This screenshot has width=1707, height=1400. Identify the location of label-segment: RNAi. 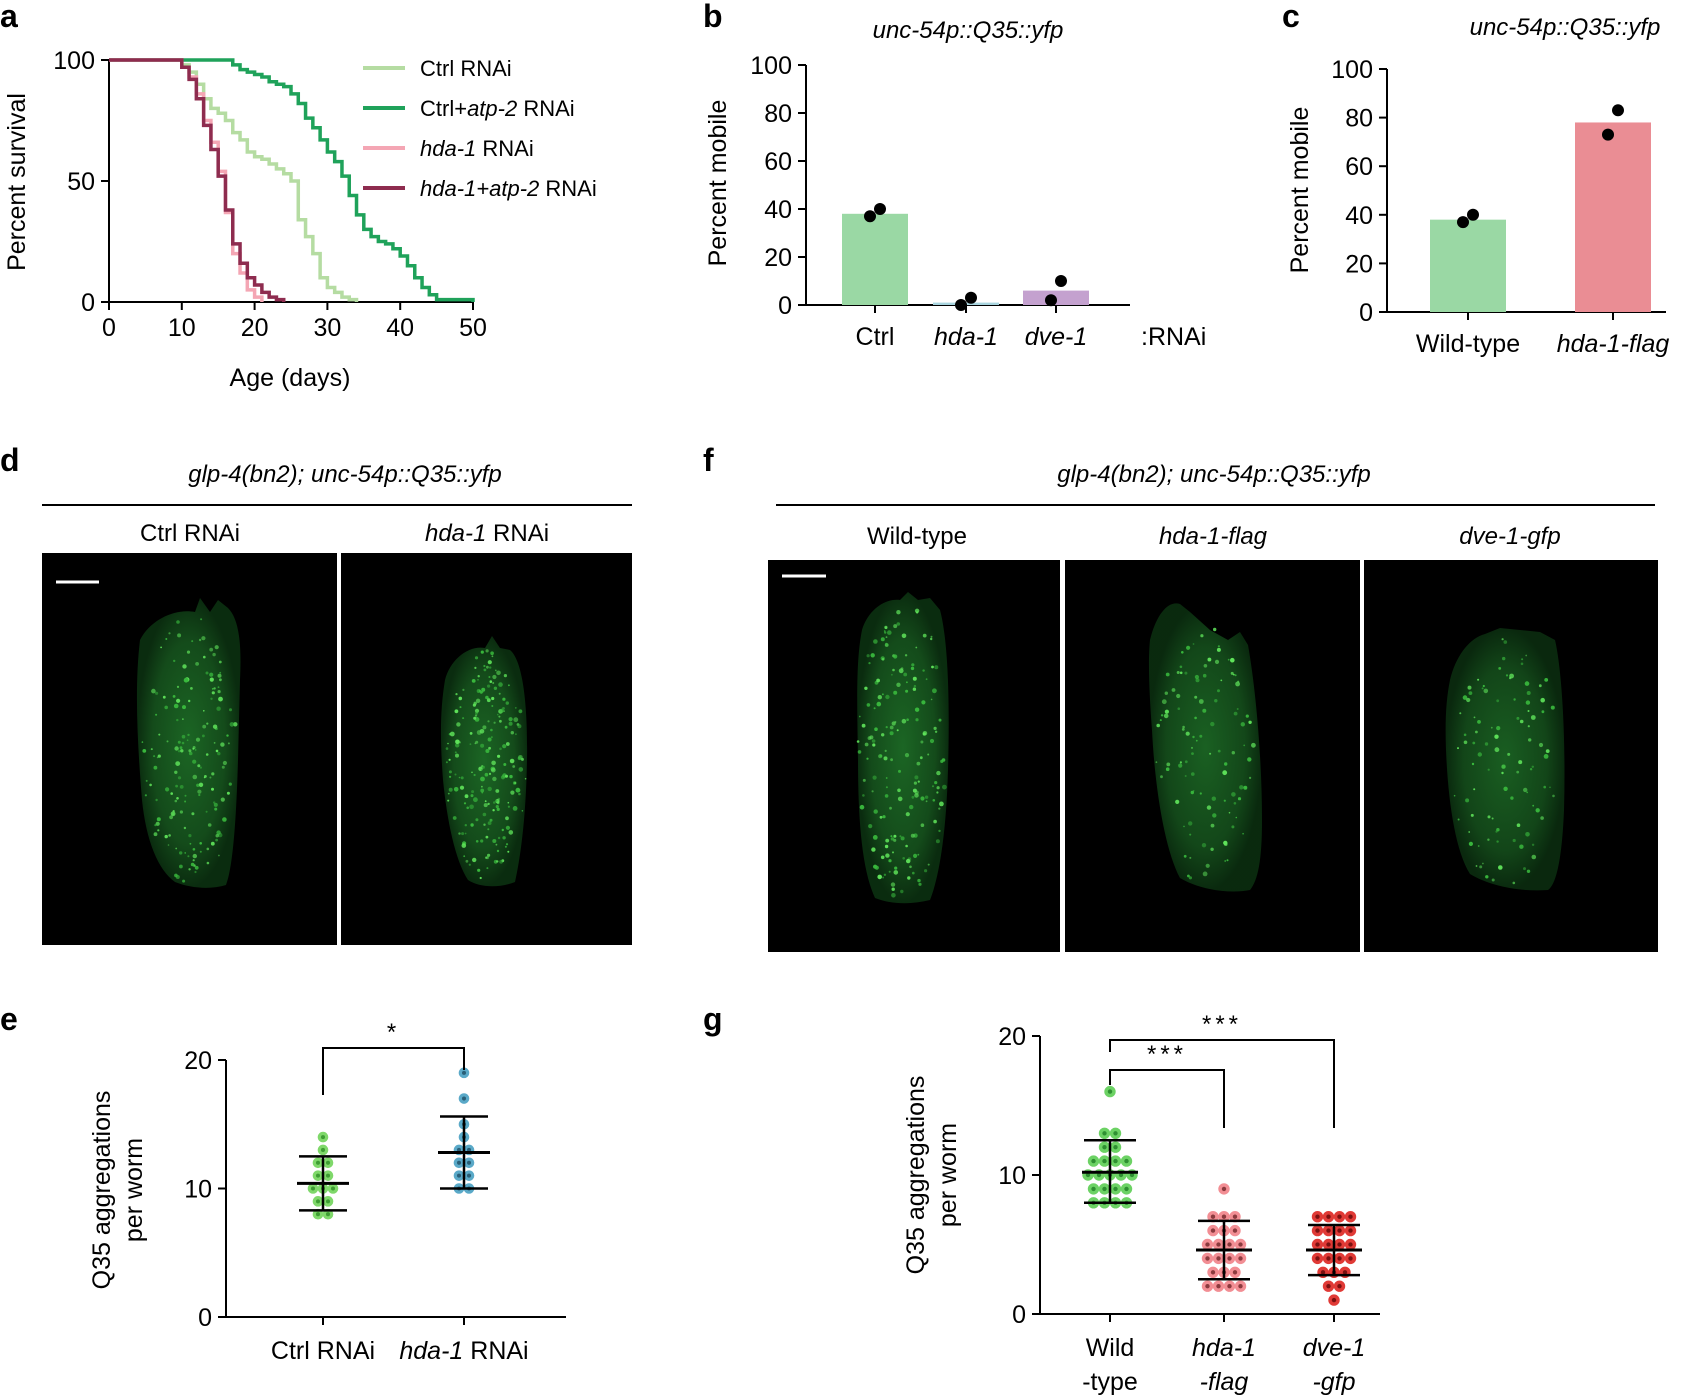
(545, 108).